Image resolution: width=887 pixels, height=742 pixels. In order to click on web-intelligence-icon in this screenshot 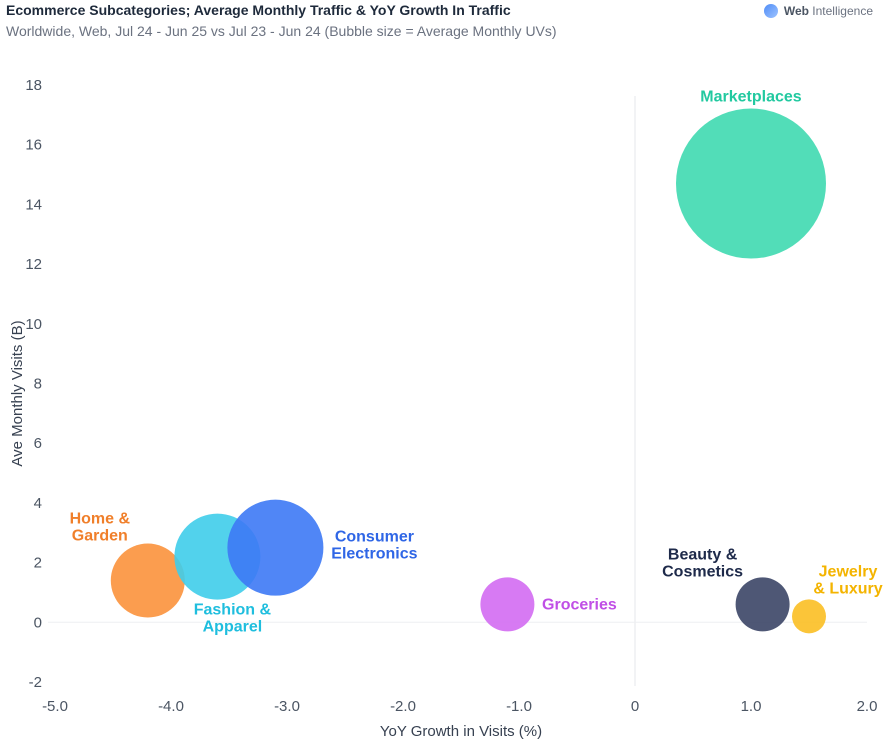, I will do `click(770, 11)`.